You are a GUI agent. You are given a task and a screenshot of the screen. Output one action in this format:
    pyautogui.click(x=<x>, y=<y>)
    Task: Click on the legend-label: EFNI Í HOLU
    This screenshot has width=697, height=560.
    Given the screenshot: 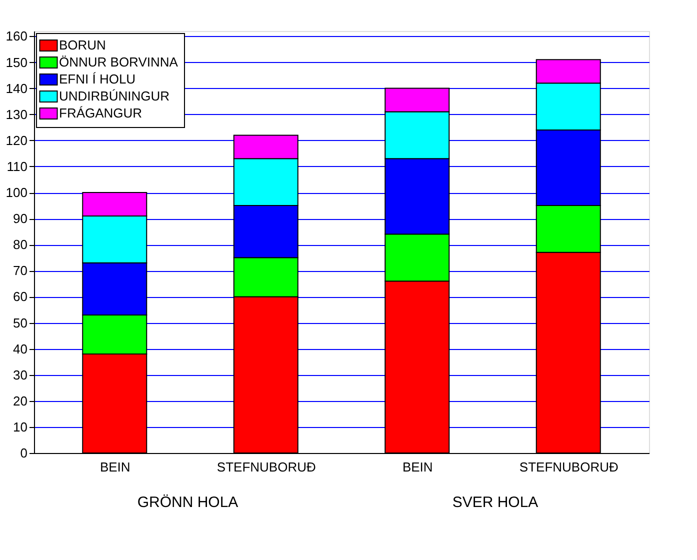 What is the action you would take?
    pyautogui.click(x=97, y=79)
    